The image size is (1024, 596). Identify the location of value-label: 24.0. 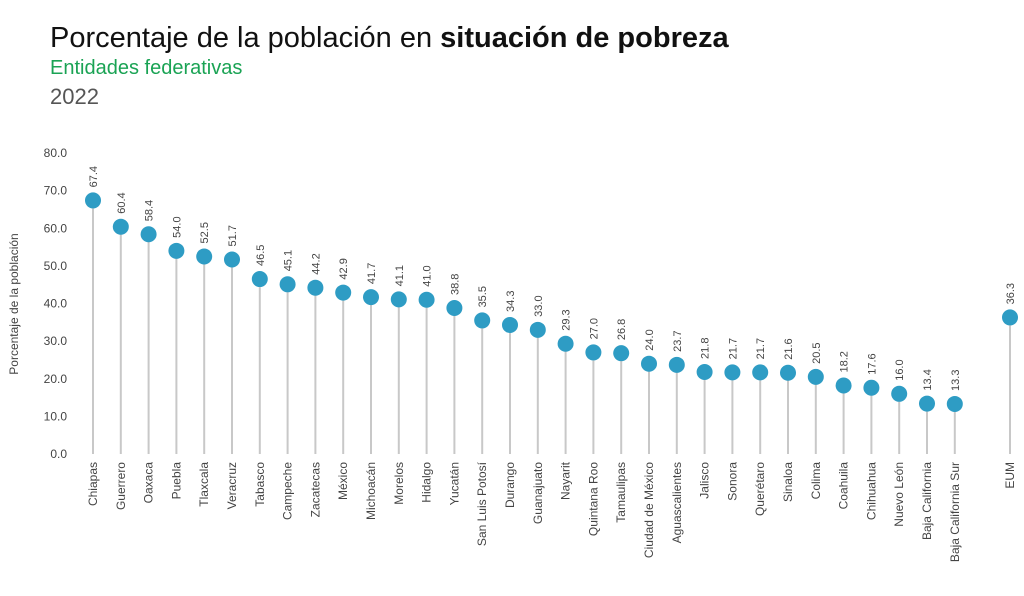
(650, 339).